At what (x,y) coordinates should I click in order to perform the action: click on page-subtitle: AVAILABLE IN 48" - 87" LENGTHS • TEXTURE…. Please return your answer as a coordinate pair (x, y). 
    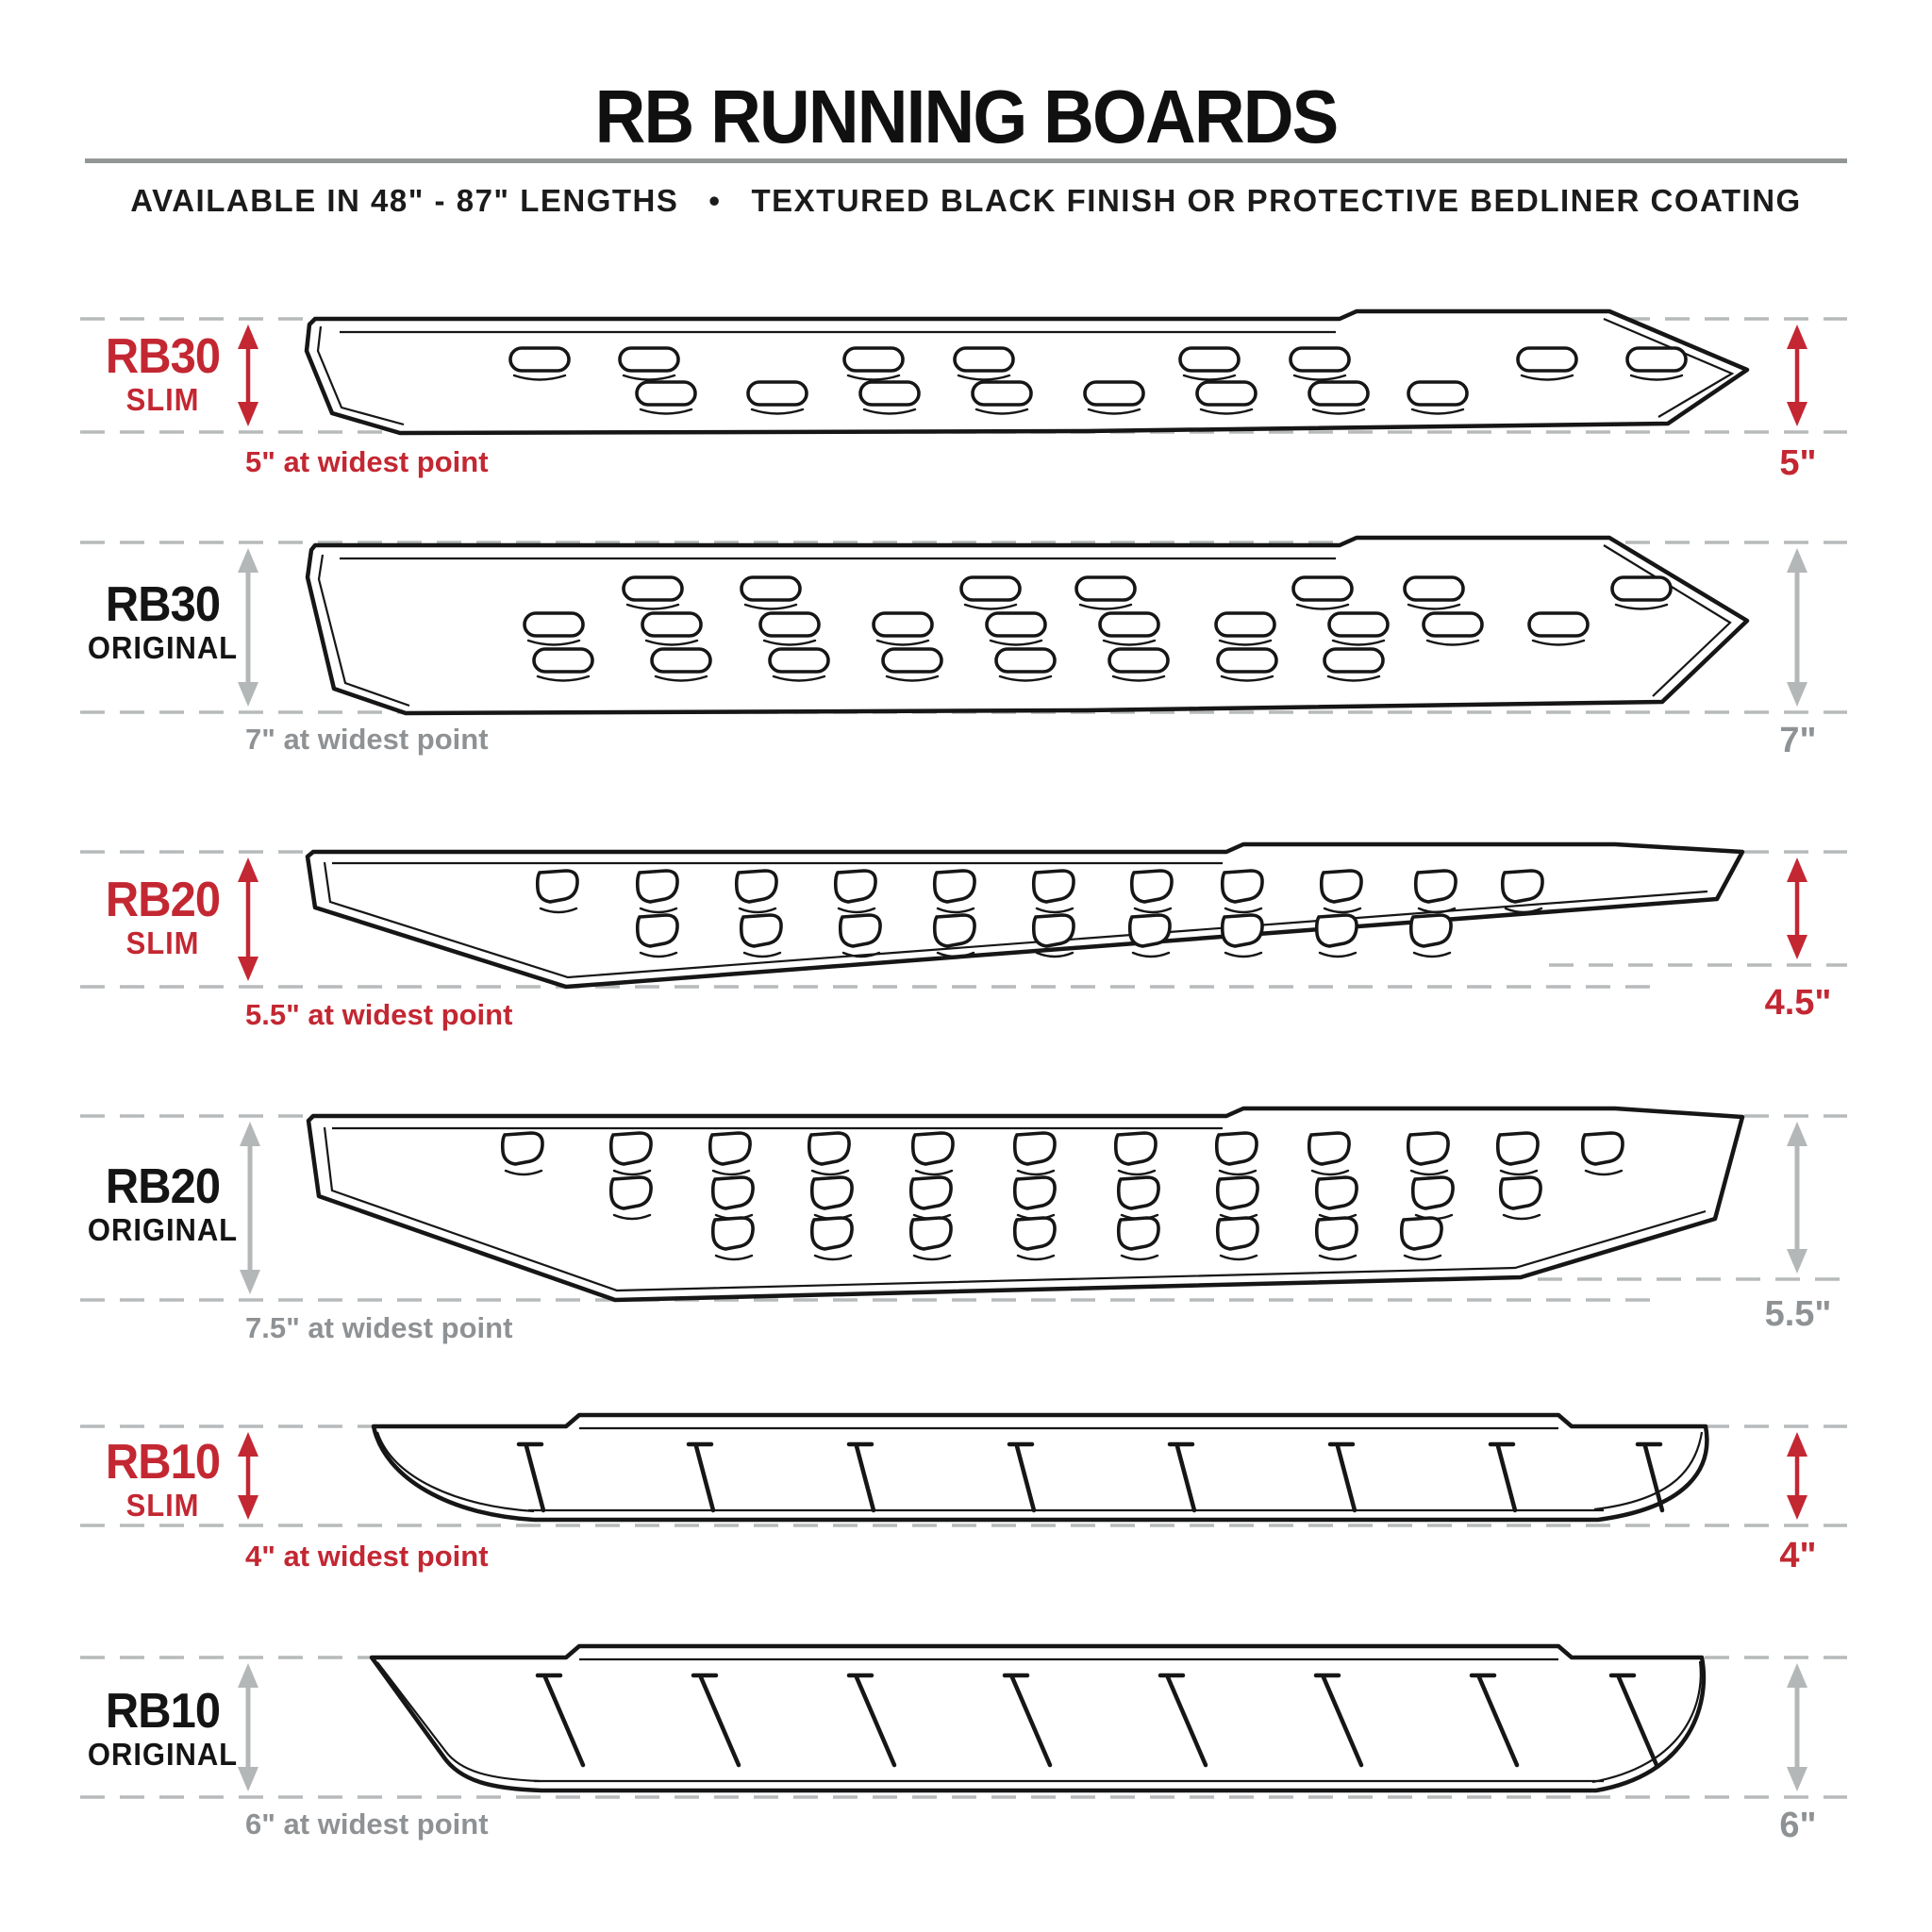
    Looking at the image, I should click on (966, 201).